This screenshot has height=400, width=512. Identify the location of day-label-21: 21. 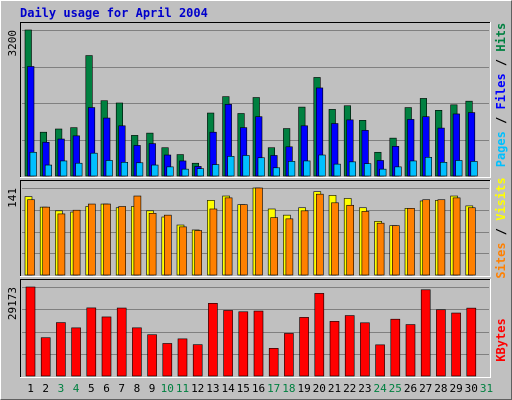
(334, 388).